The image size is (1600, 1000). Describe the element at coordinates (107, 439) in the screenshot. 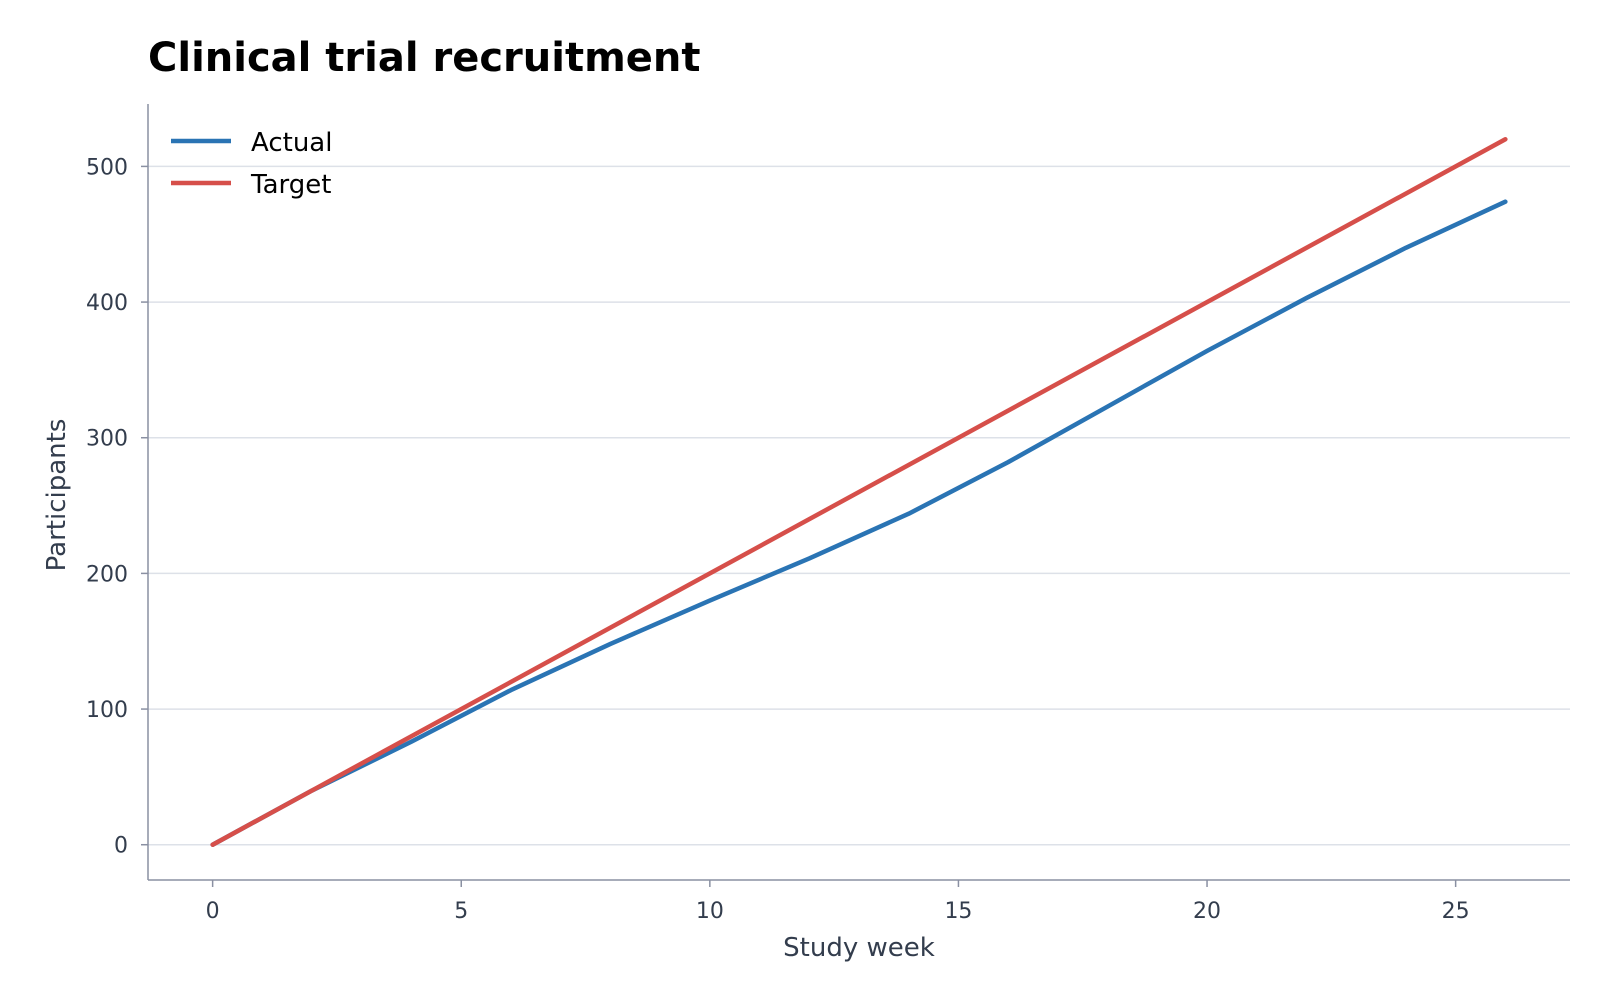

I see `y-tick-label: 300` at that location.